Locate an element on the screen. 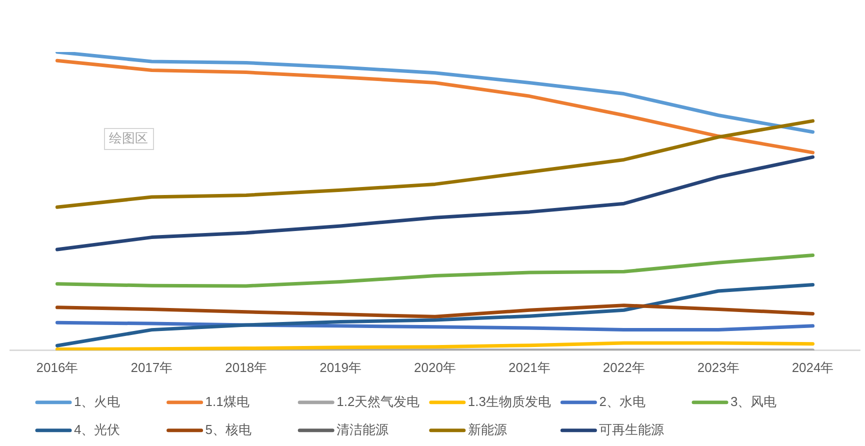 This screenshot has width=865, height=446. legend-label: 5、核电 is located at coordinates (228, 429).